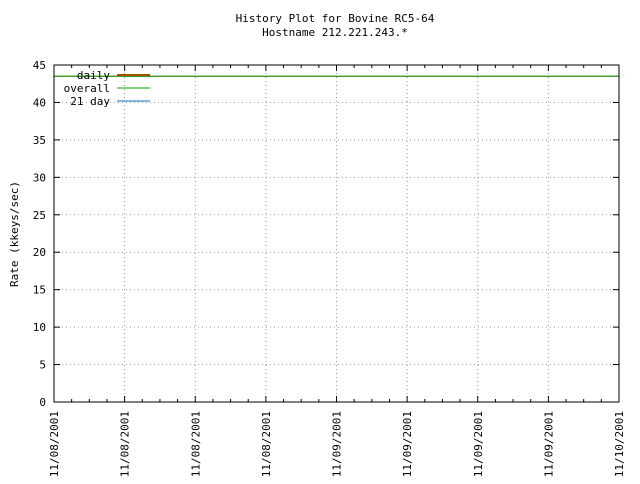 This screenshot has width=640, height=484. I want to click on y-tick-label: 45, so click(39, 65).